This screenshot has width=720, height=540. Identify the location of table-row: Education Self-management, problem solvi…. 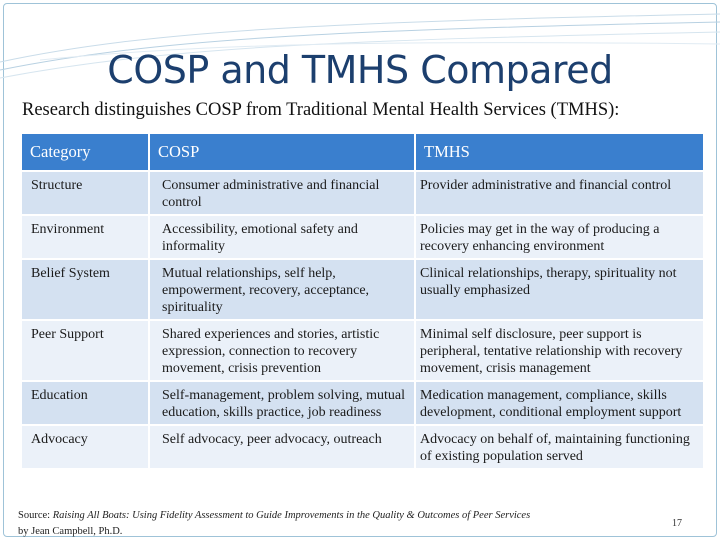
(363, 402).